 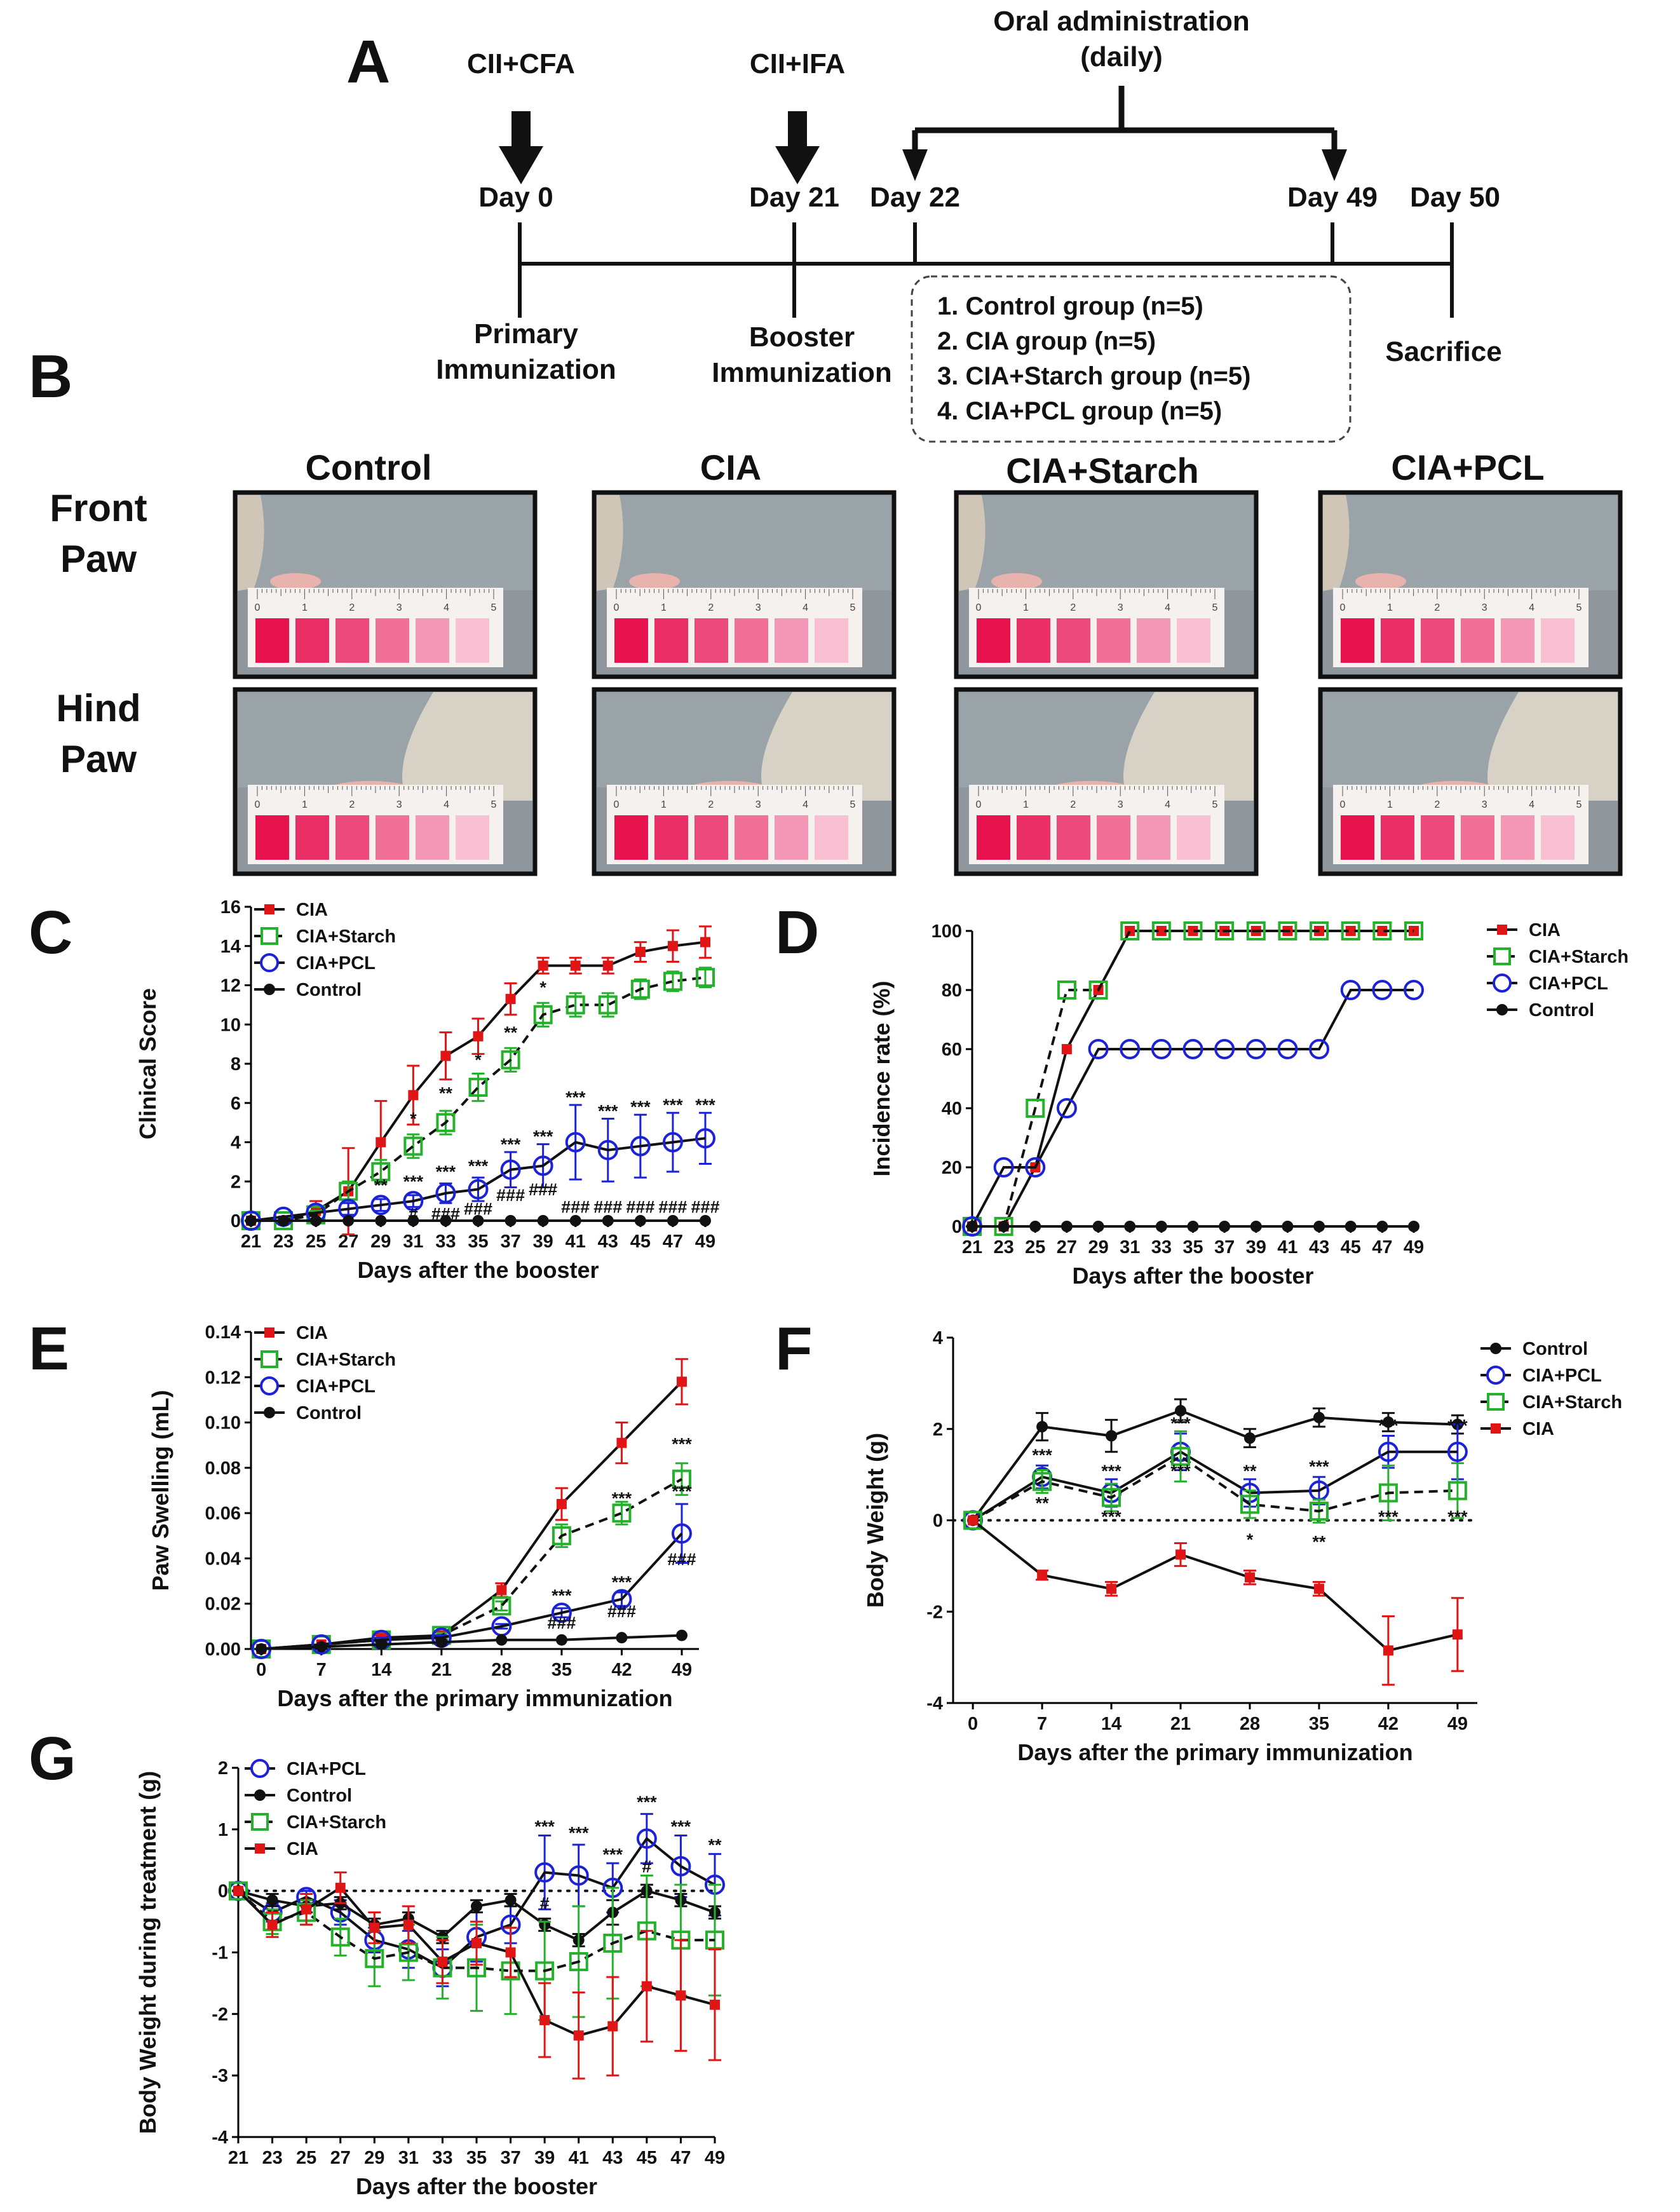 I want to click on significance-label: *, so click(x=542, y=987).